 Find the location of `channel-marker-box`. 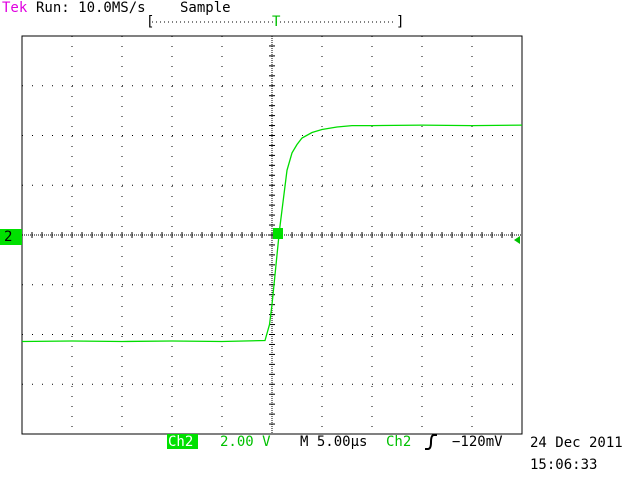

channel-marker-box is located at coordinates (11, 237).